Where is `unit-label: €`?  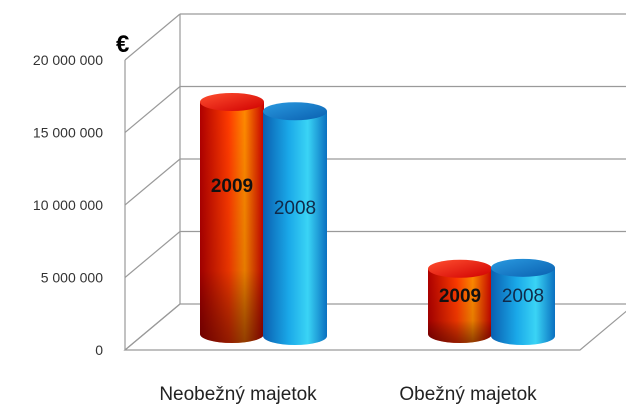
unit-label: € is located at coordinates (122, 44).